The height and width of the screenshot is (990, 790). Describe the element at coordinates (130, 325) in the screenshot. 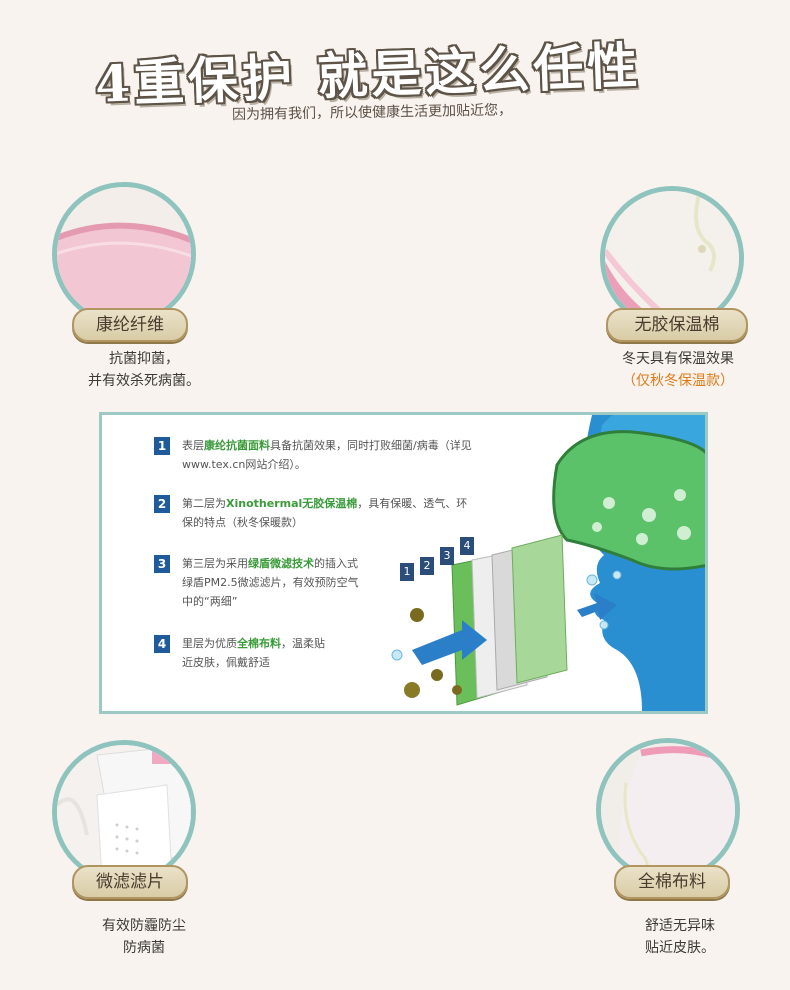

I see `tag-kanglun-fiber: 康纶纤维` at that location.